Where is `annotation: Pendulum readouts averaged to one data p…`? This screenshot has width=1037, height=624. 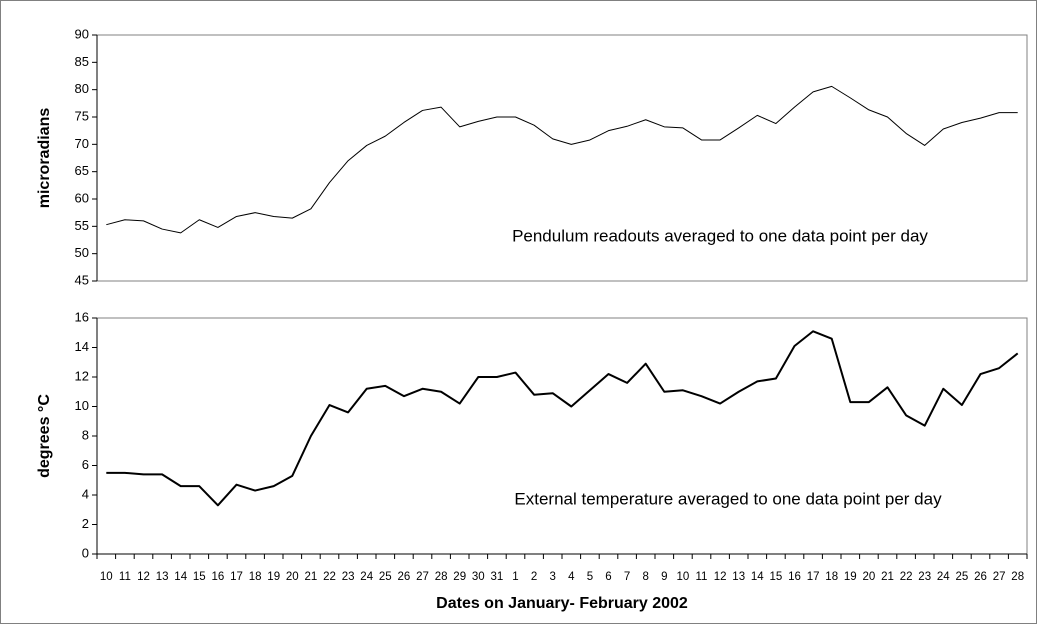
annotation: Pendulum readouts averaged to one data p… is located at coordinates (720, 235).